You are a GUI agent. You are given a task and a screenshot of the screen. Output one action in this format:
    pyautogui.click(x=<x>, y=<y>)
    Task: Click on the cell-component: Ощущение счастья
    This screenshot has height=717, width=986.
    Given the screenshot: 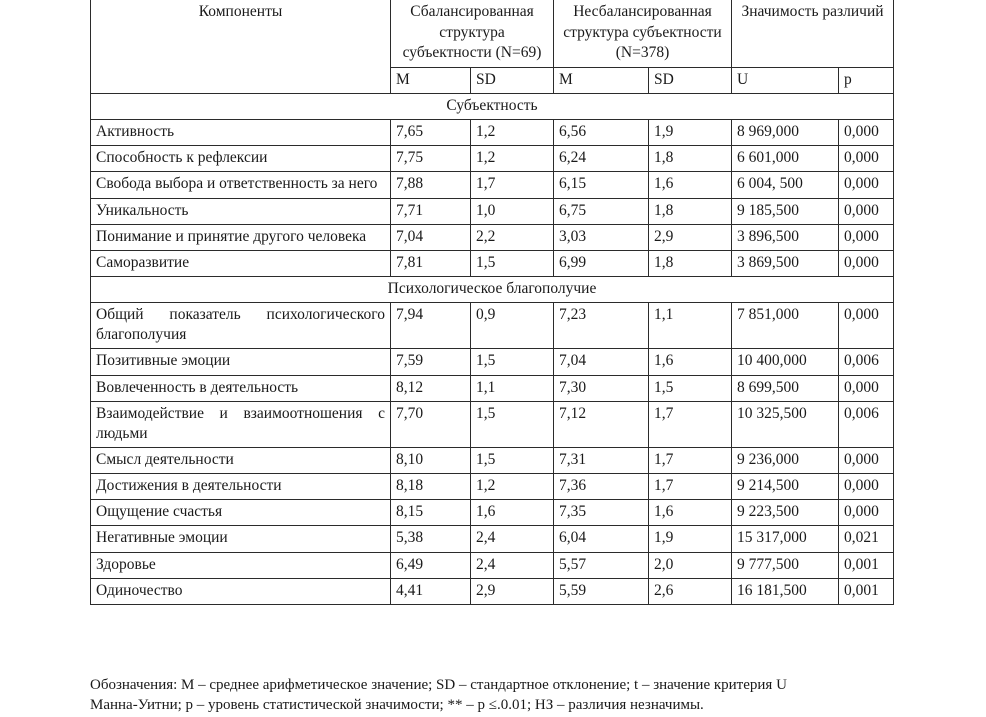 What is the action you would take?
    pyautogui.click(x=240, y=513)
    